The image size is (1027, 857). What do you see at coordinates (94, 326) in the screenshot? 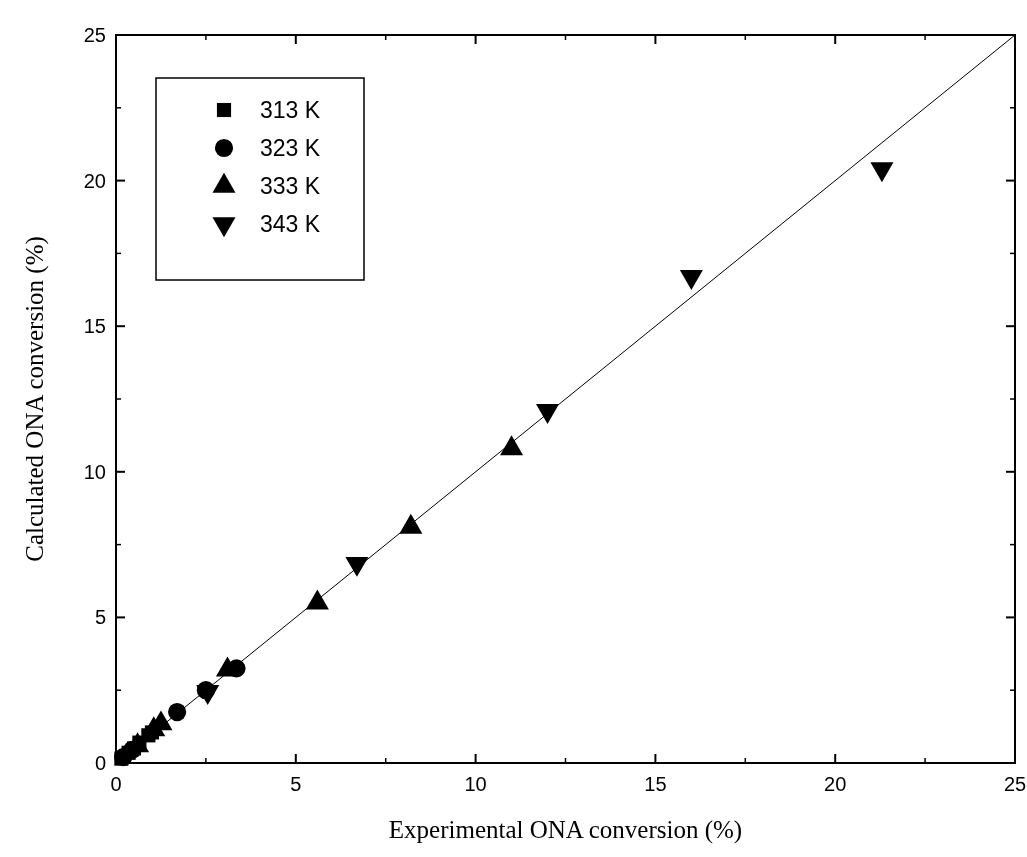
I see `y-tick-label: 15` at bounding box center [94, 326].